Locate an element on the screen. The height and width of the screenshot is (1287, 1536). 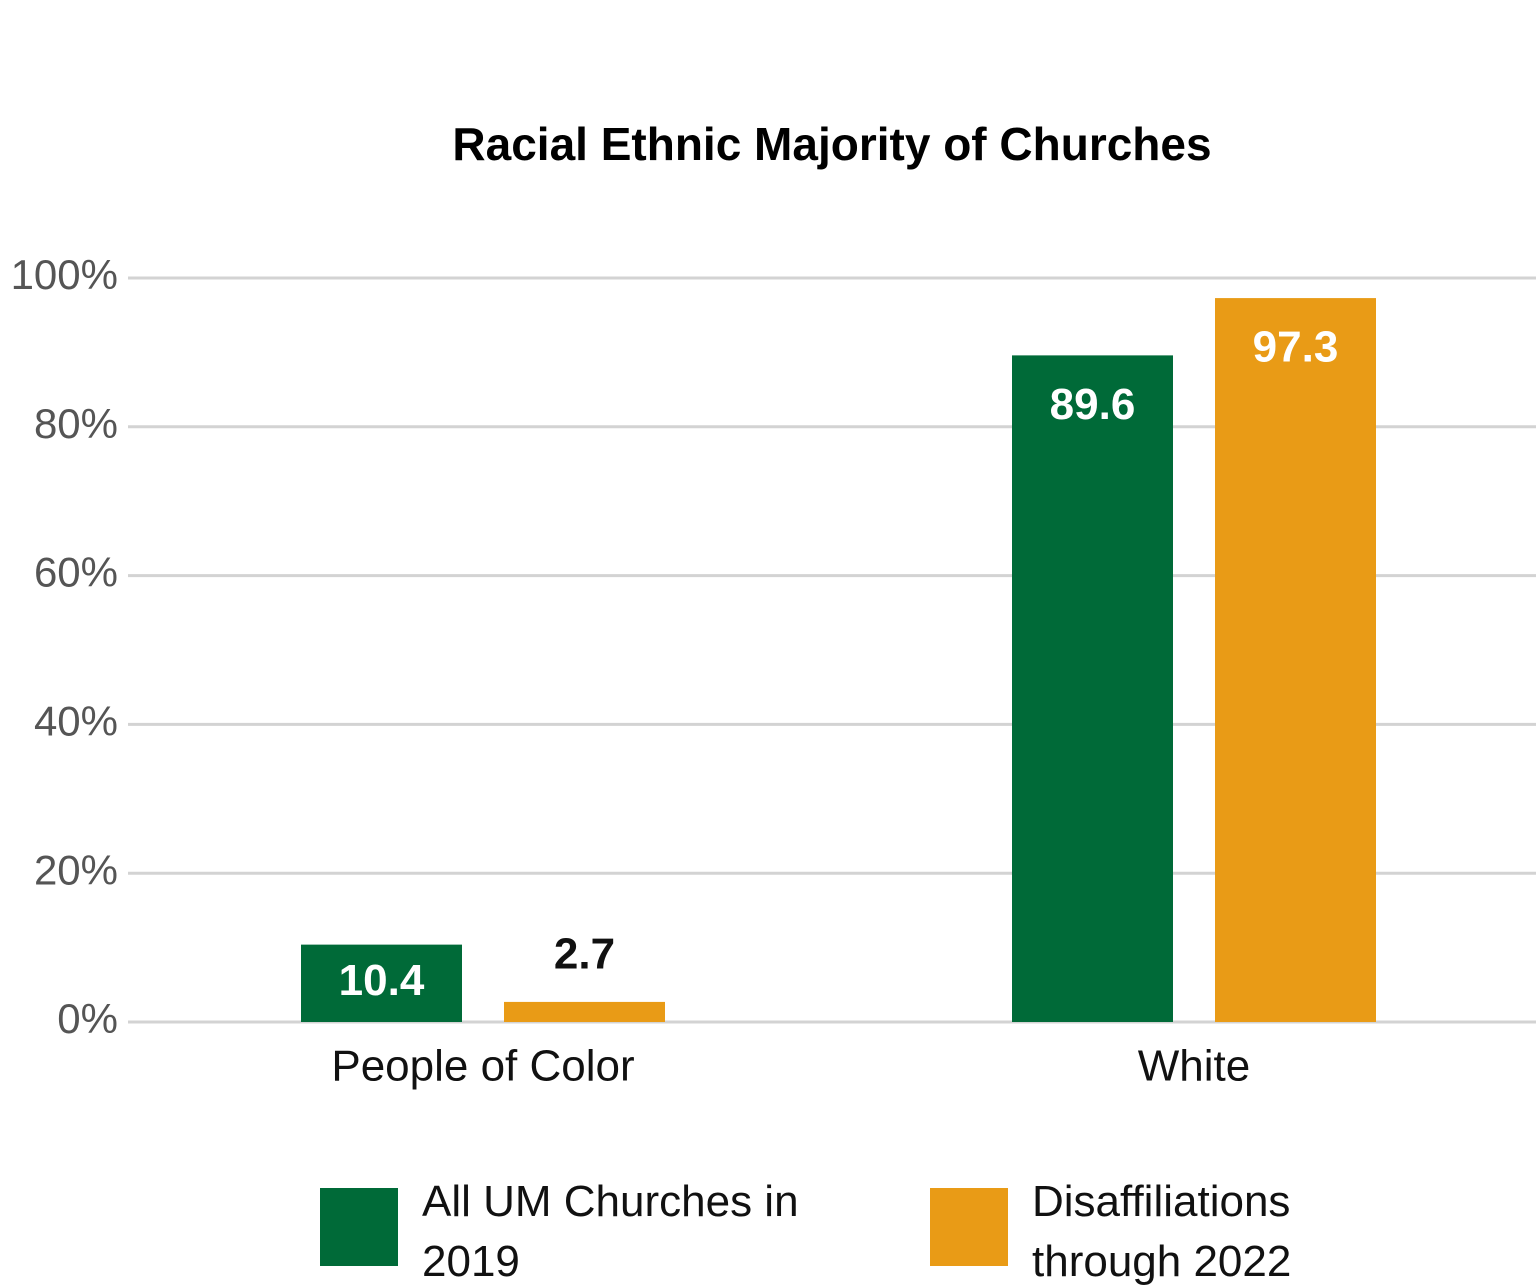
legend-item: Disaffiliations through 2022 is located at coordinates (1181, 1229).